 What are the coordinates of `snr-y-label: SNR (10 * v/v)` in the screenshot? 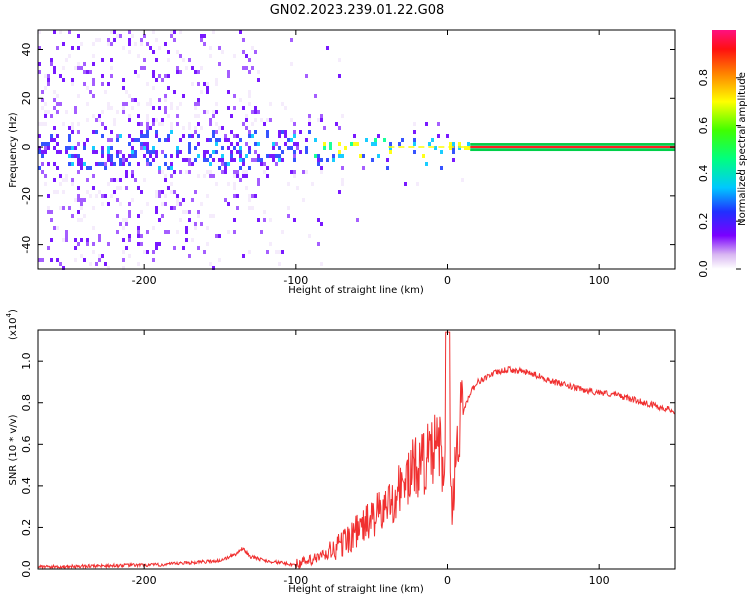 It's located at (13, 449).